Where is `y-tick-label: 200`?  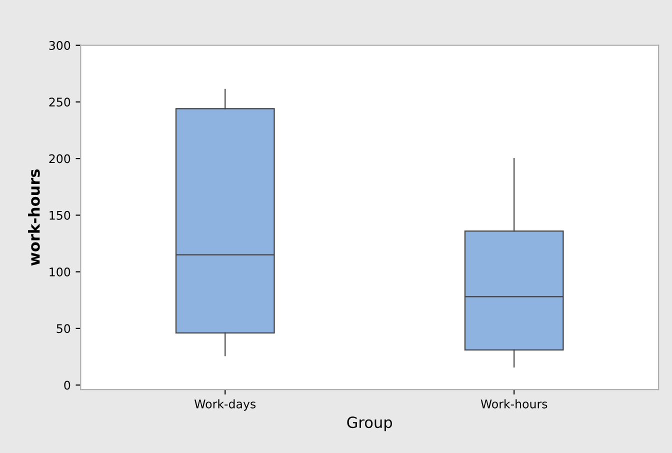
y-tick-label: 200 is located at coordinates (59, 159).